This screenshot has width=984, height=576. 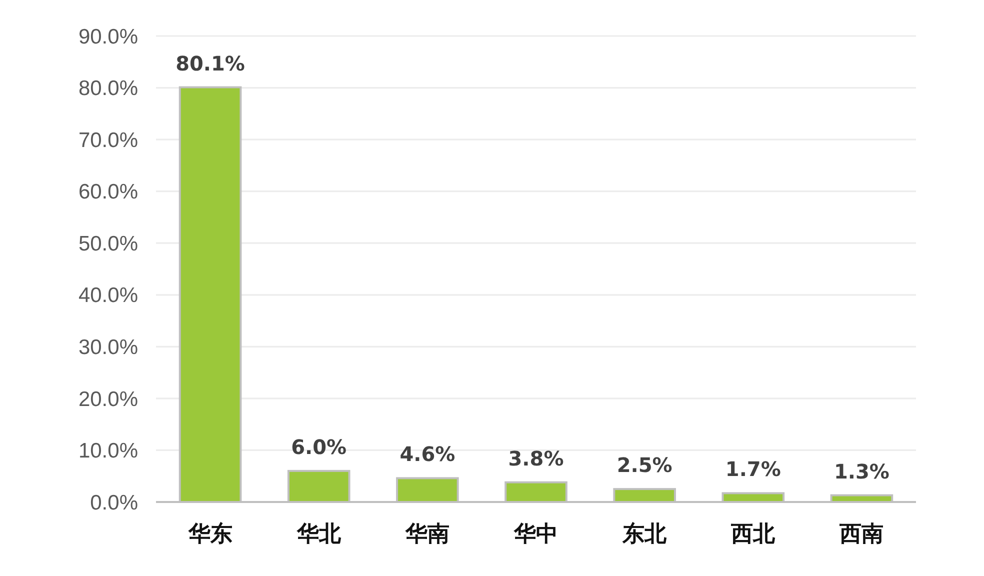 What do you see at coordinates (108, 348) in the screenshot?
I see `y-tick-label: 30.0%` at bounding box center [108, 348].